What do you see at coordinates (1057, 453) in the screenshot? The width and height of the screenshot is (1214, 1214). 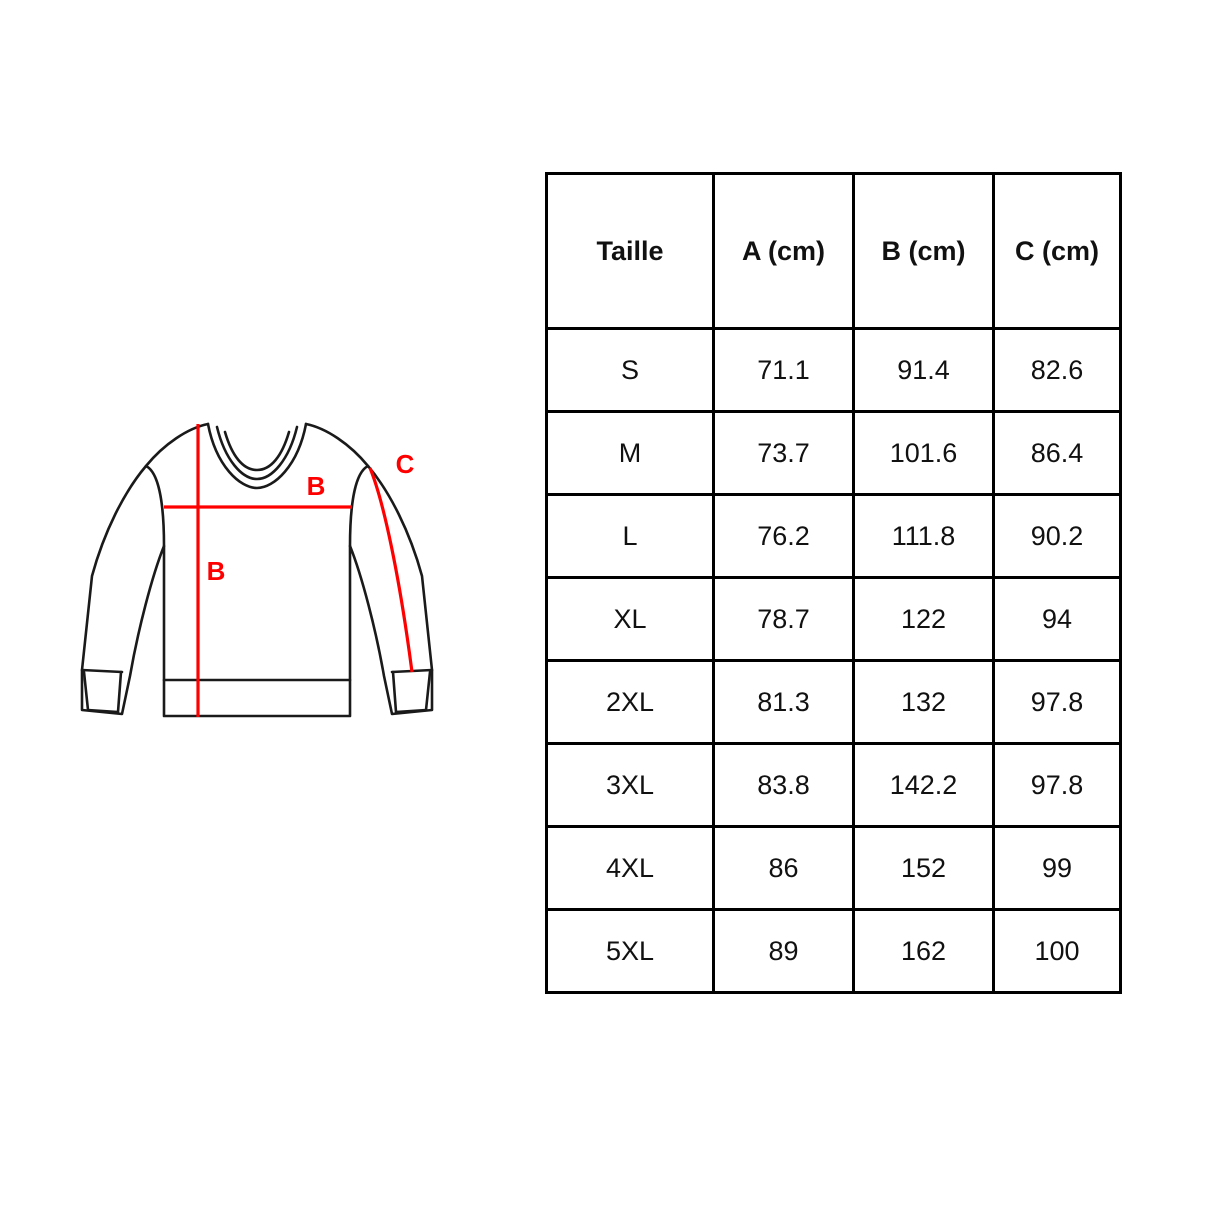 I see `cell-c: 86.4` at bounding box center [1057, 453].